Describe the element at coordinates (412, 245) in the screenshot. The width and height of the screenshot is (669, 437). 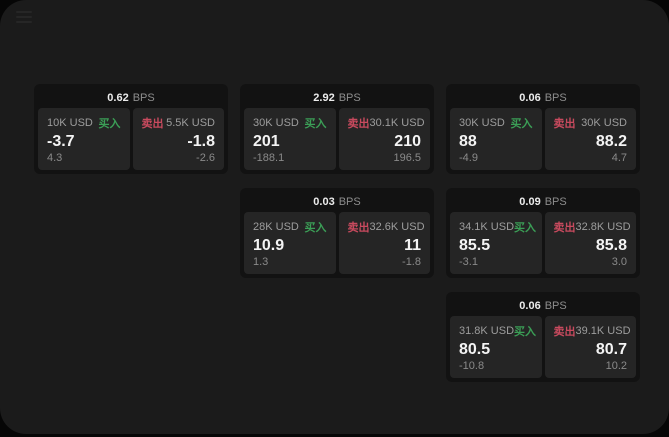
I see `sell-price: 11` at that location.